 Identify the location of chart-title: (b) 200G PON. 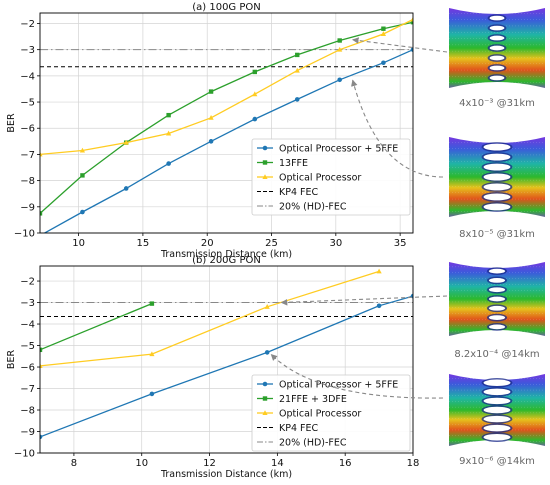
(226, 260).